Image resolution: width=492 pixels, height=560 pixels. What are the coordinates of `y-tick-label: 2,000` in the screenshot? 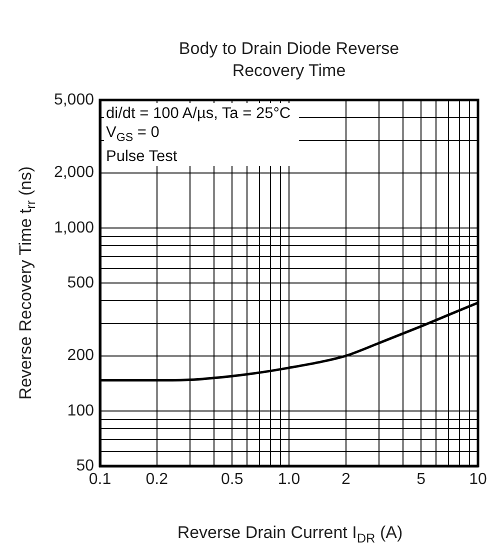 It's located at (74, 173).